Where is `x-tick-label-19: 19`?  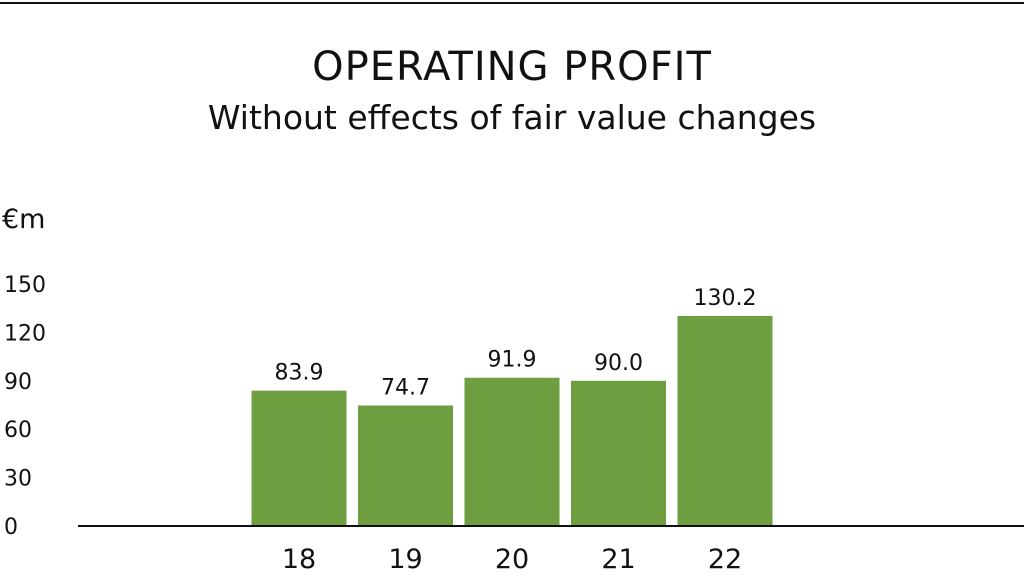
x-tick-label-19: 19 is located at coordinates (405, 559).